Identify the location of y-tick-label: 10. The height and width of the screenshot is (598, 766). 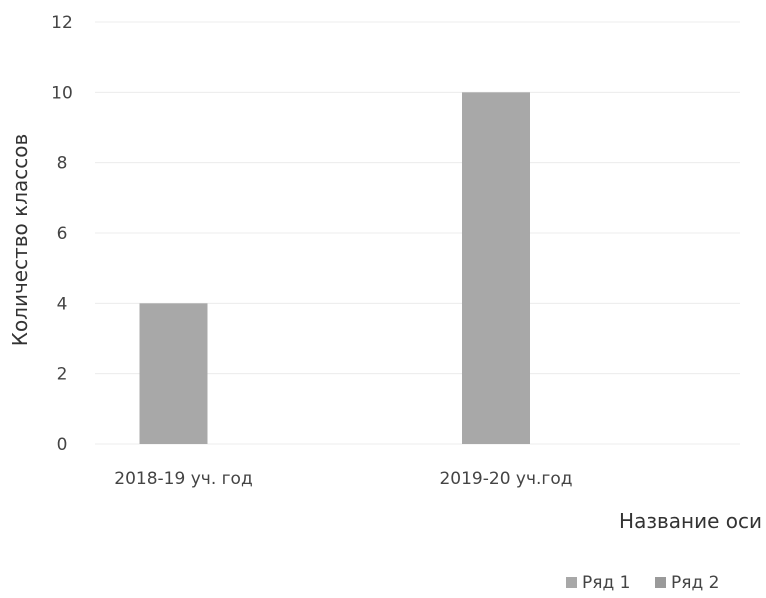
(62, 93).